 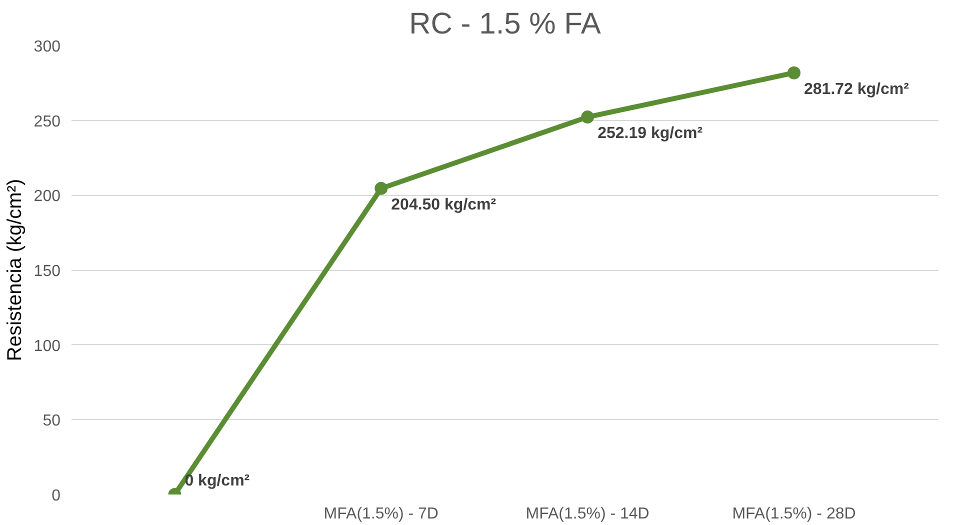 I want to click on data-label: 281.72 kg/cm², so click(x=856, y=89).